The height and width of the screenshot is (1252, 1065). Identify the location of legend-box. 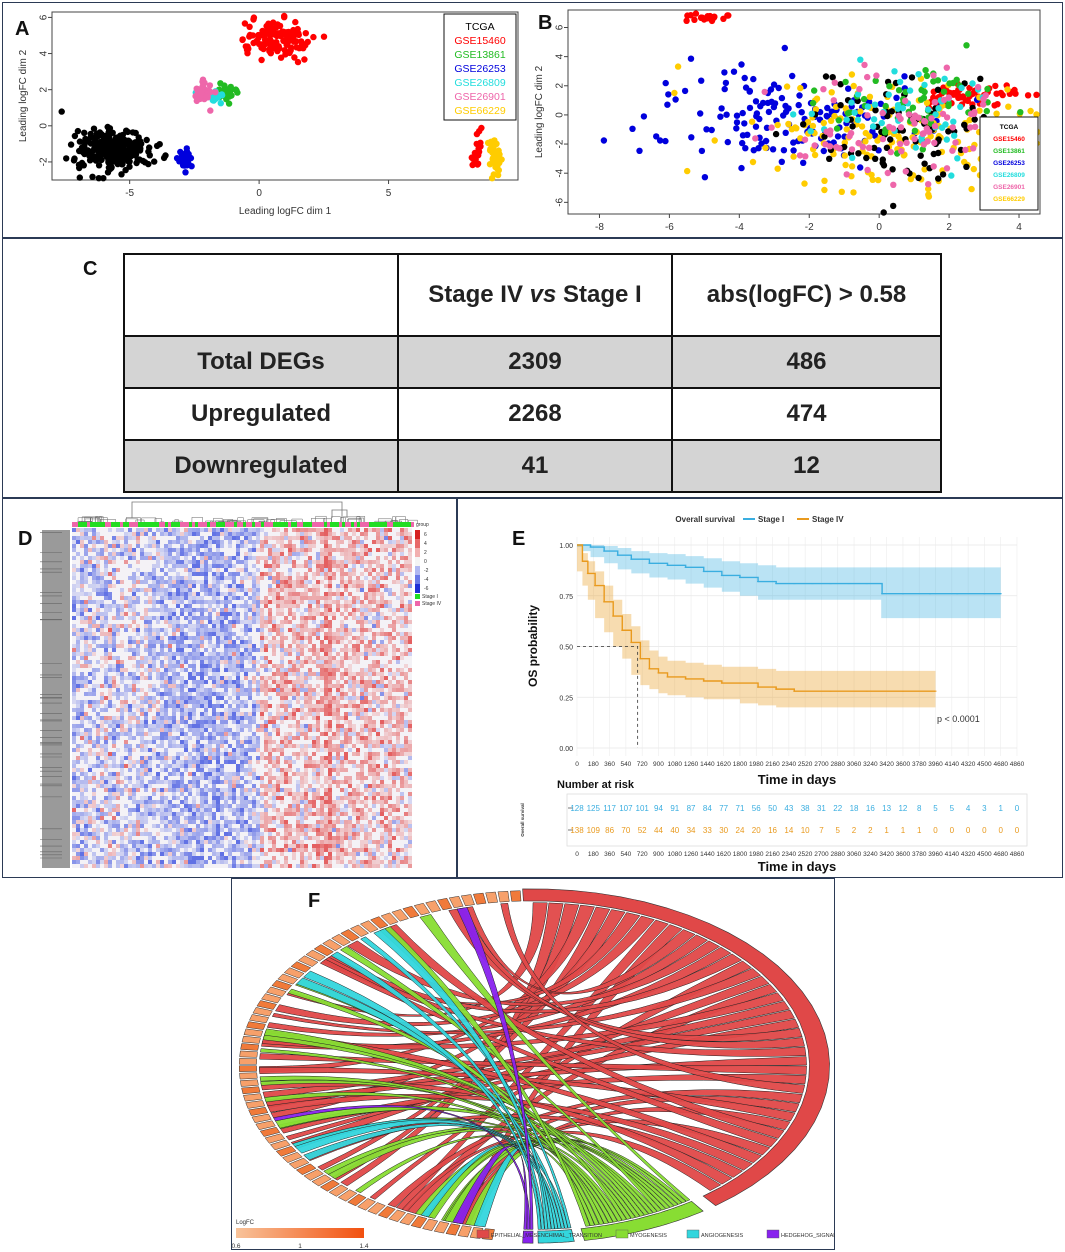
(1009, 163).